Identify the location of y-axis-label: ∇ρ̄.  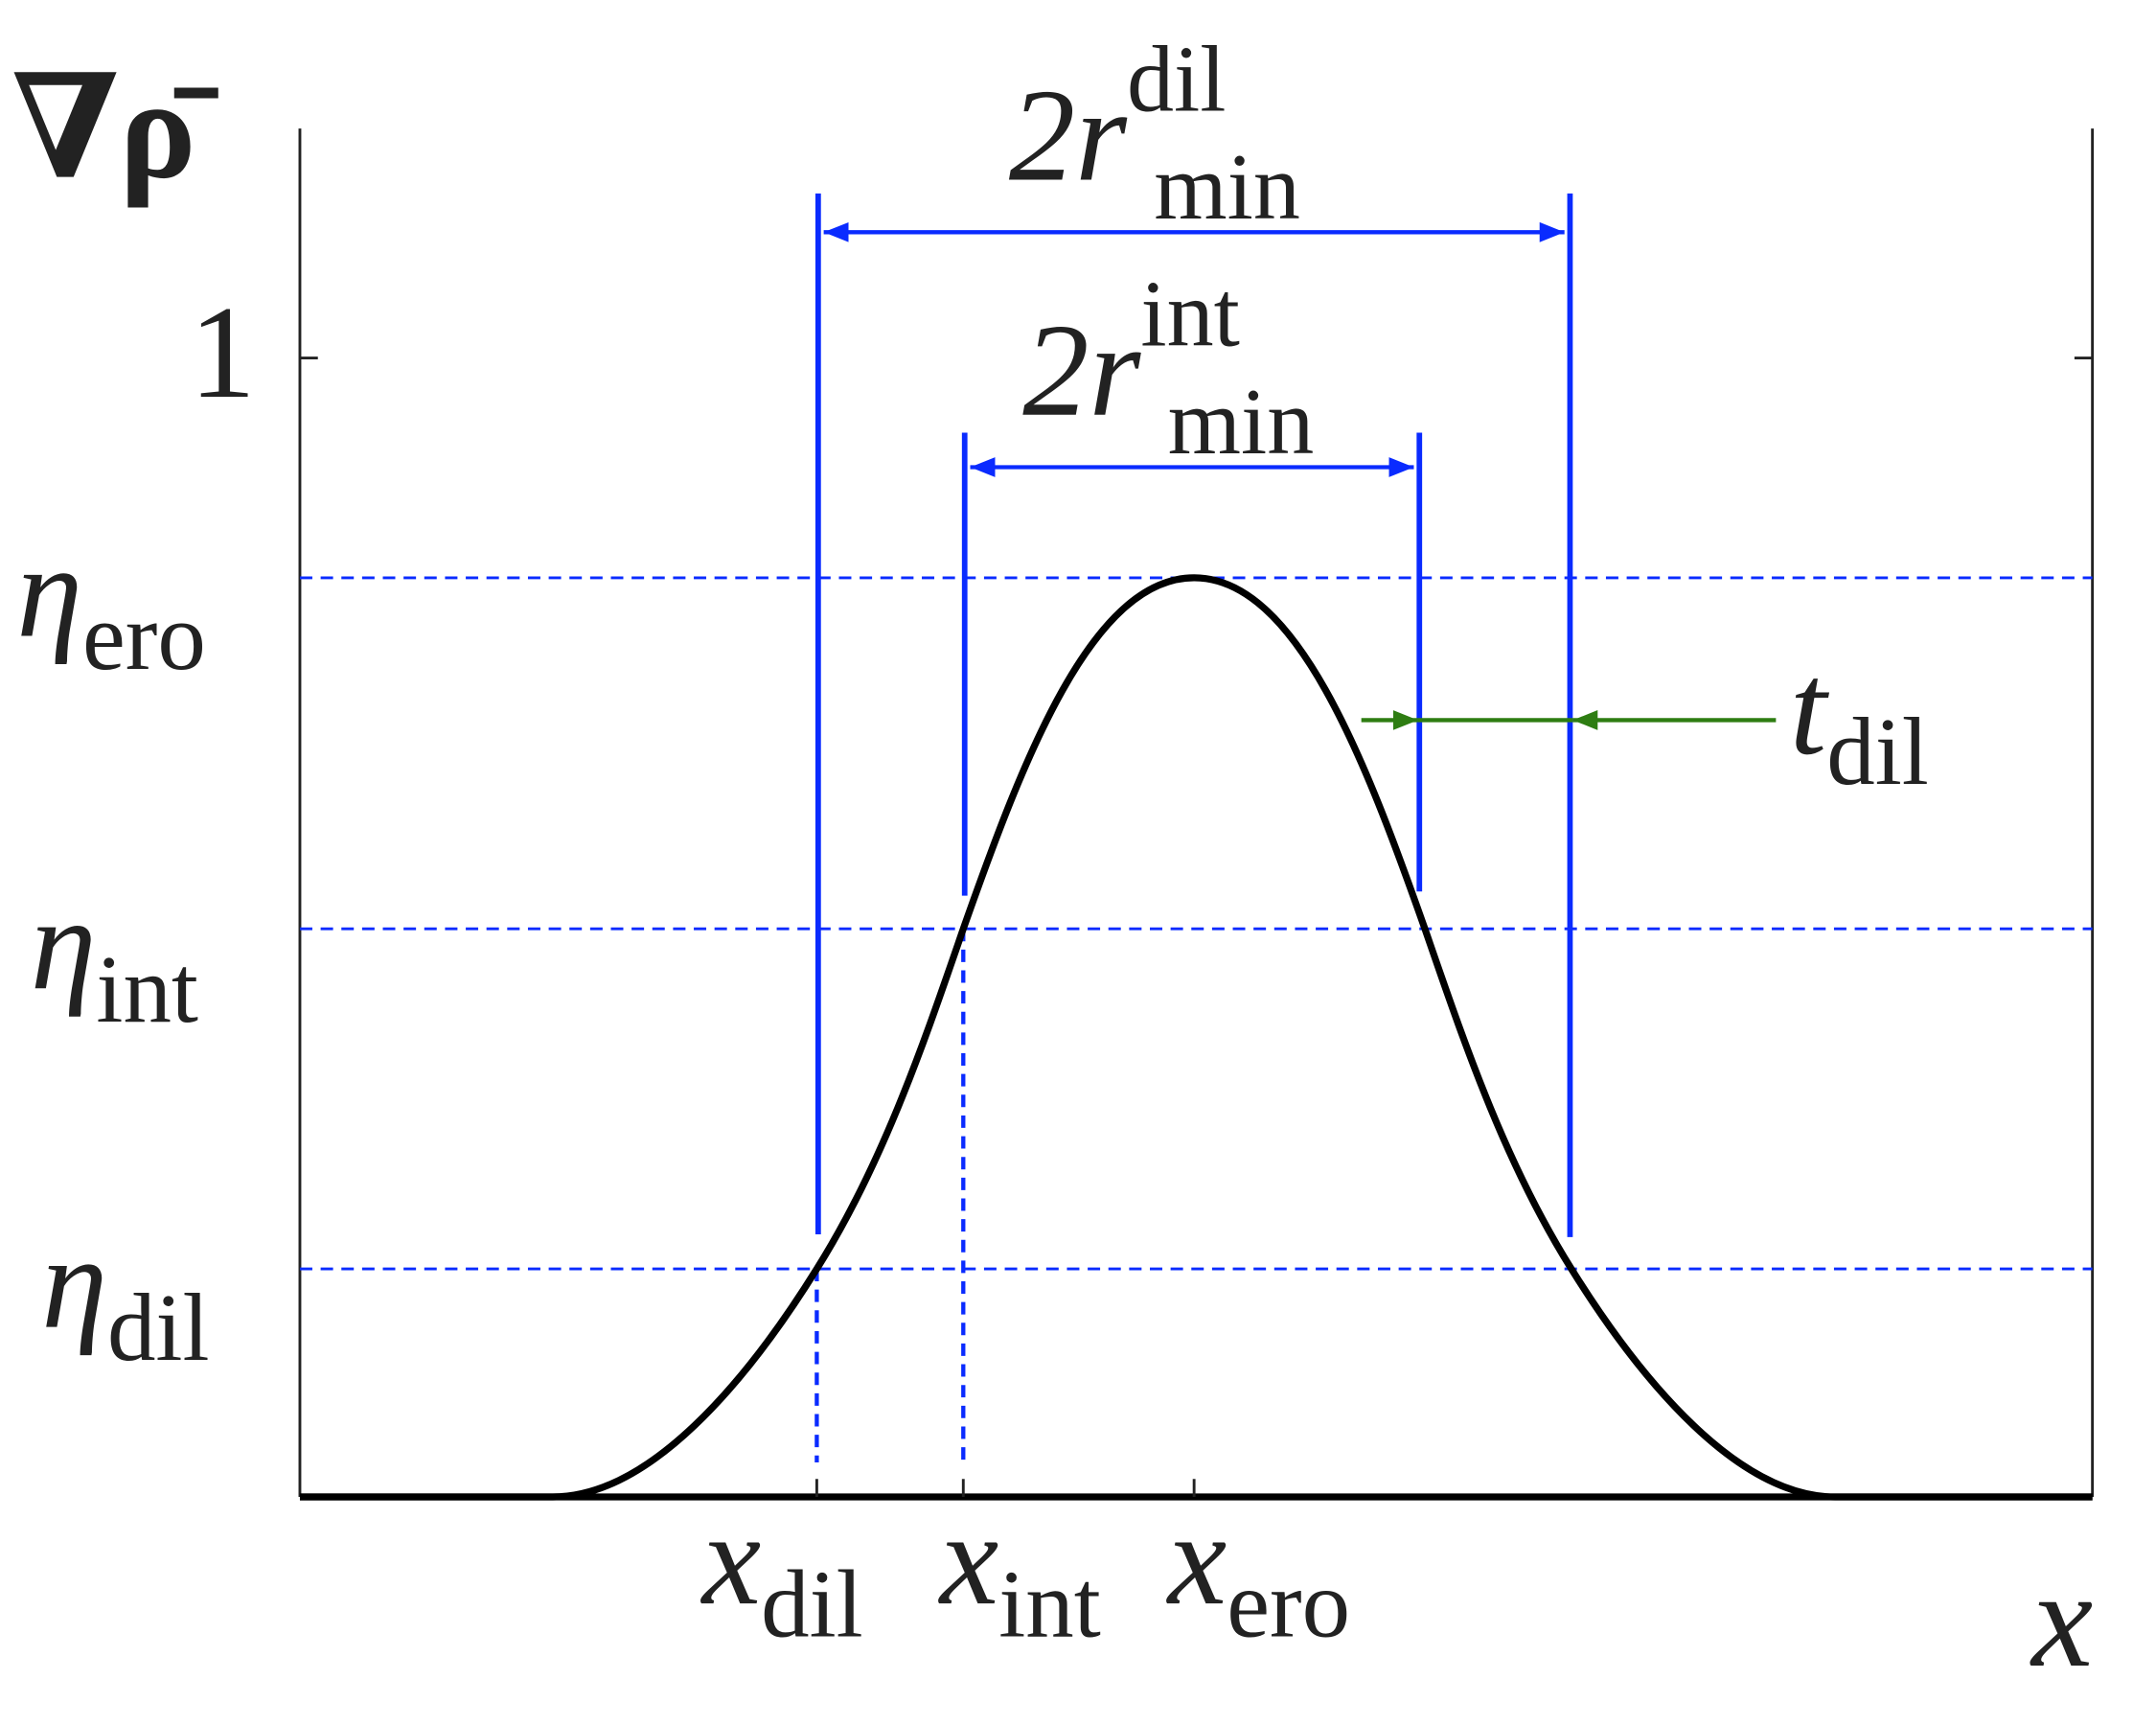
(114, 129).